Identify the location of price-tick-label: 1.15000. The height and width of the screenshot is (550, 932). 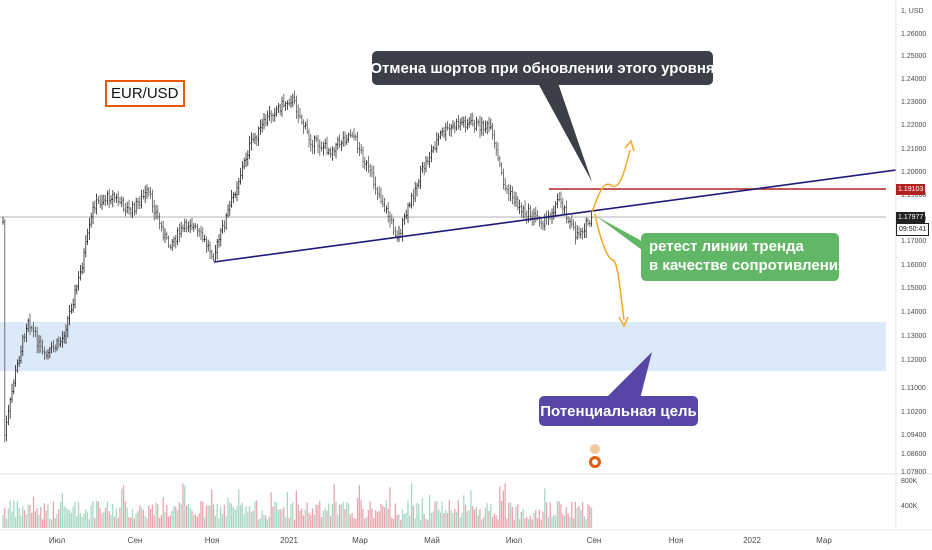
(913, 288).